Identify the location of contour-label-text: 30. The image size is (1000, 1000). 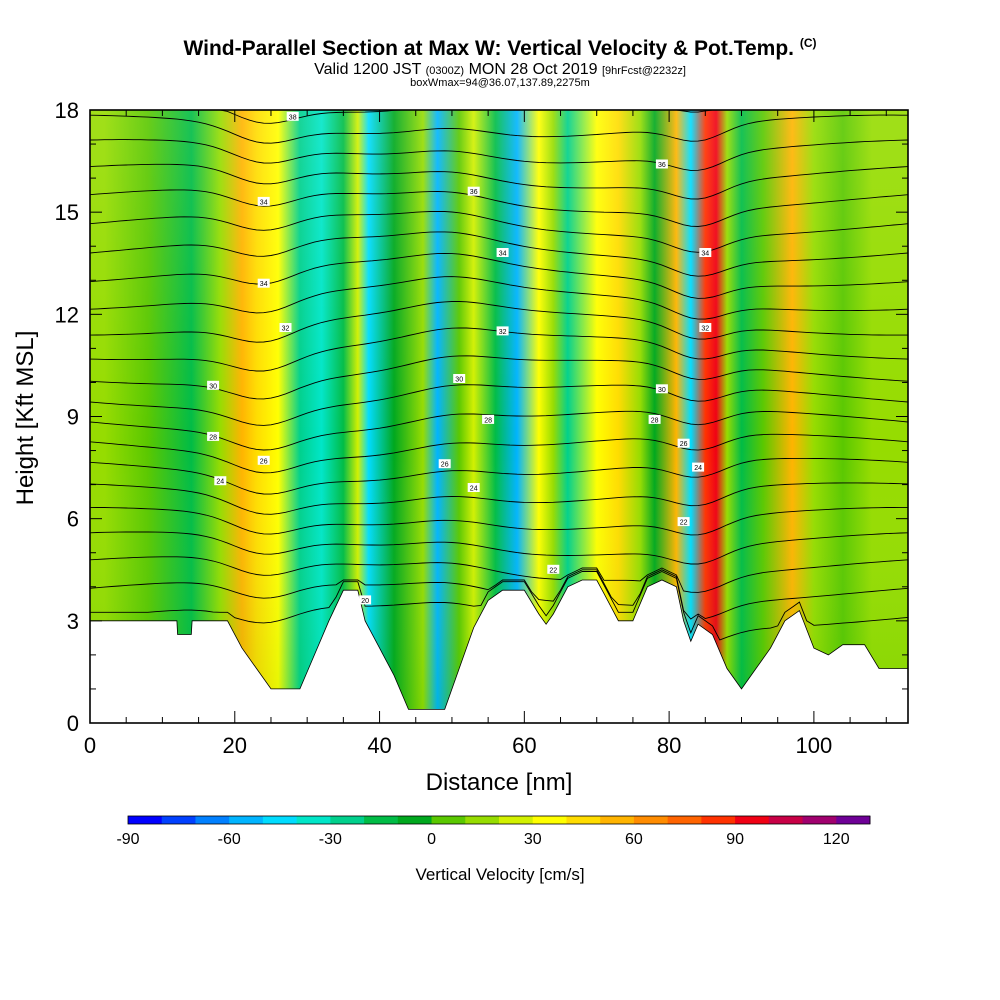
(662, 390).